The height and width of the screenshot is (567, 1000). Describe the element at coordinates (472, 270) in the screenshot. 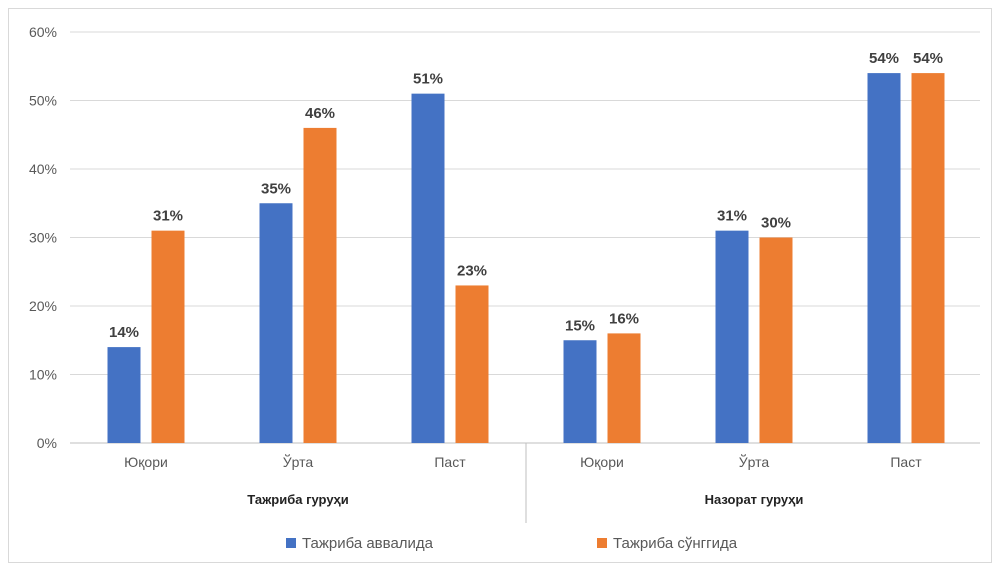

I see `data-label: 23%` at that location.